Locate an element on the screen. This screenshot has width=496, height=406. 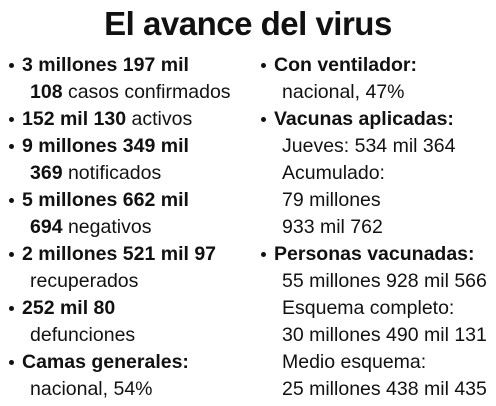
stat-sub-line: 79 millones is located at coordinates (377, 200).